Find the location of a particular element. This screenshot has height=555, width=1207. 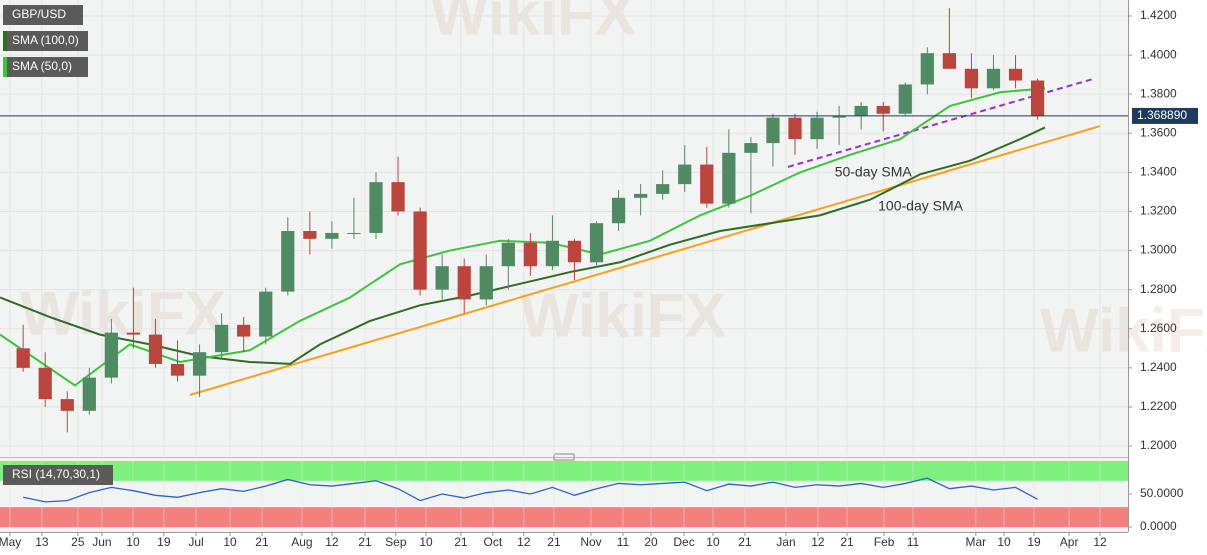

annotation: 100-day SMA is located at coordinates (920, 206).